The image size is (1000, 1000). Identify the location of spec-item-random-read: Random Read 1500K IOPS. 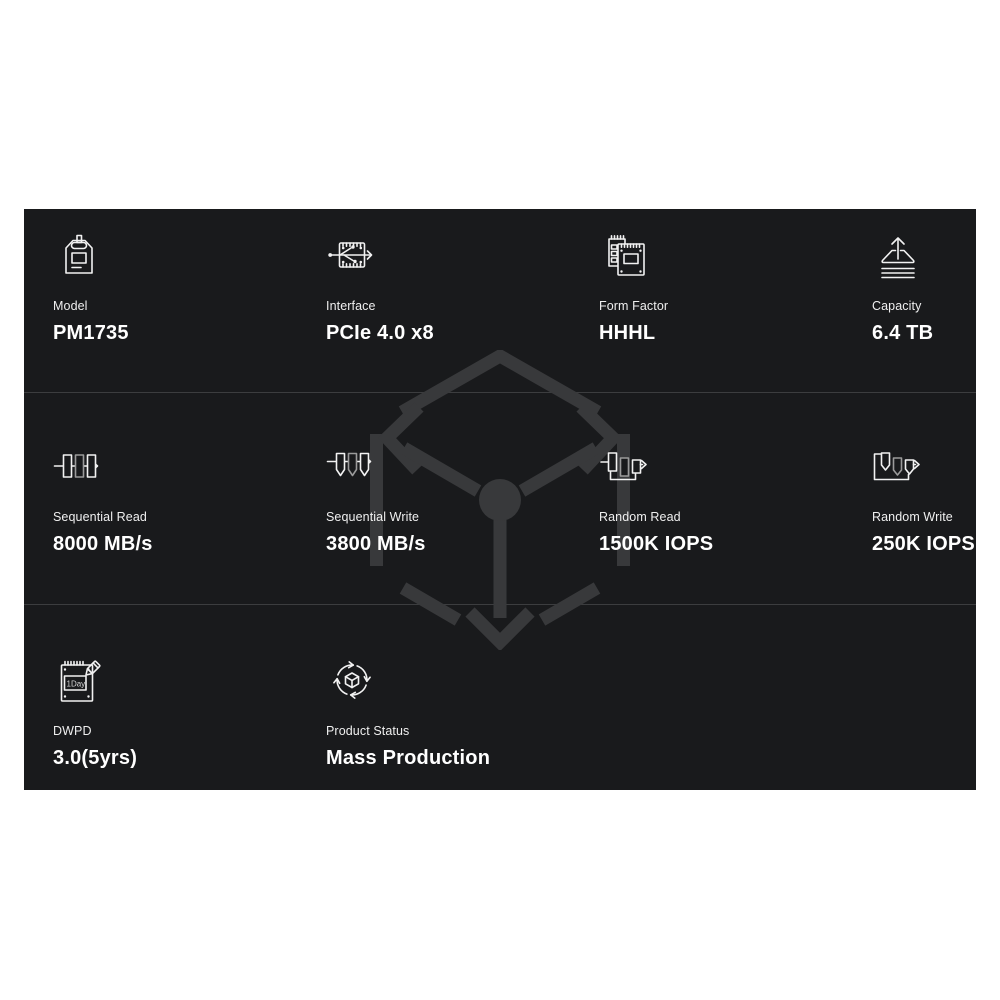
(735, 521).